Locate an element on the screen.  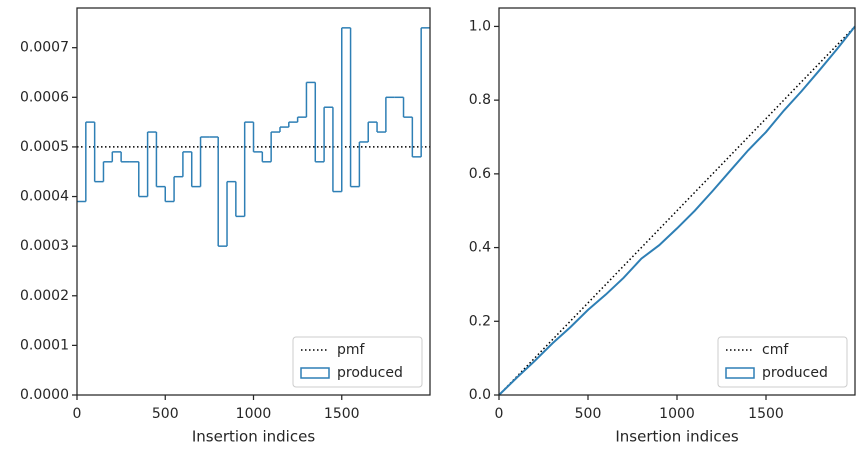
y-tick-label: 0.0003 is located at coordinates (44, 246).